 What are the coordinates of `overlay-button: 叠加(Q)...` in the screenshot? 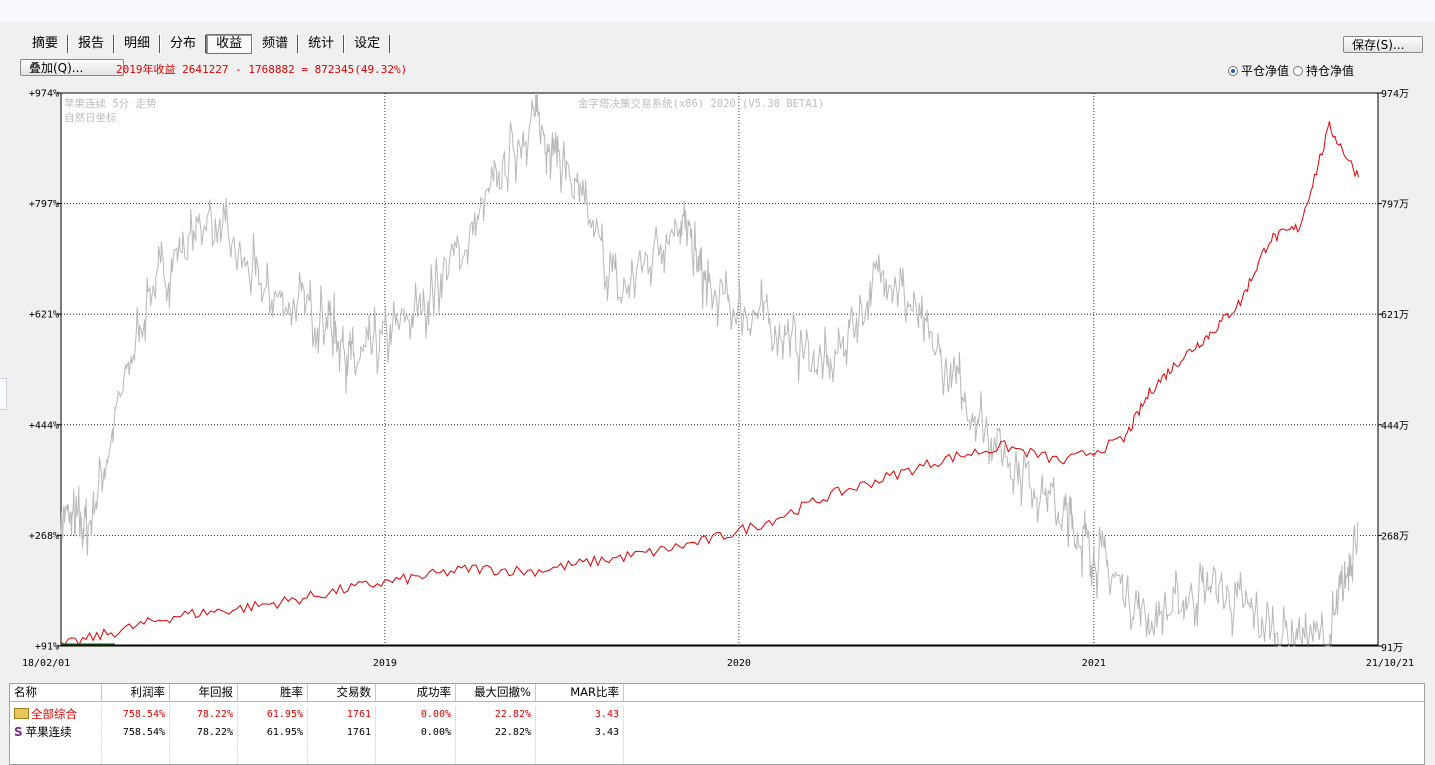 It's located at (72, 67).